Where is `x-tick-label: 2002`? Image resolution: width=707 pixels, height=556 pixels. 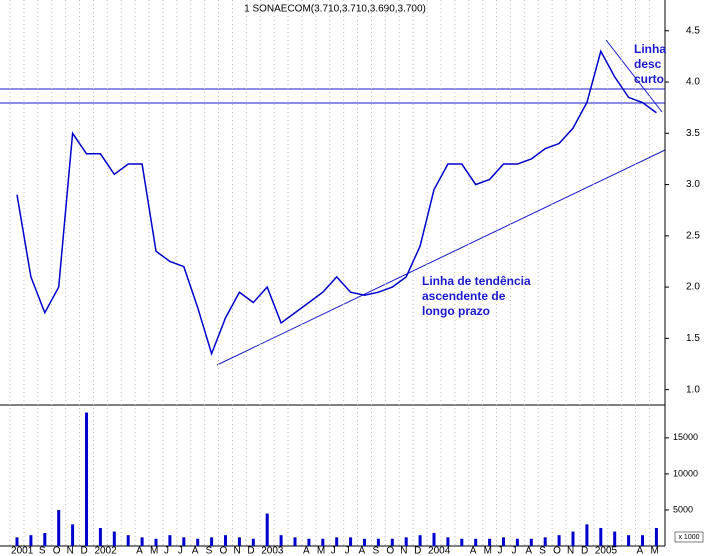
x-tick-label: 2002 is located at coordinates (105, 551).